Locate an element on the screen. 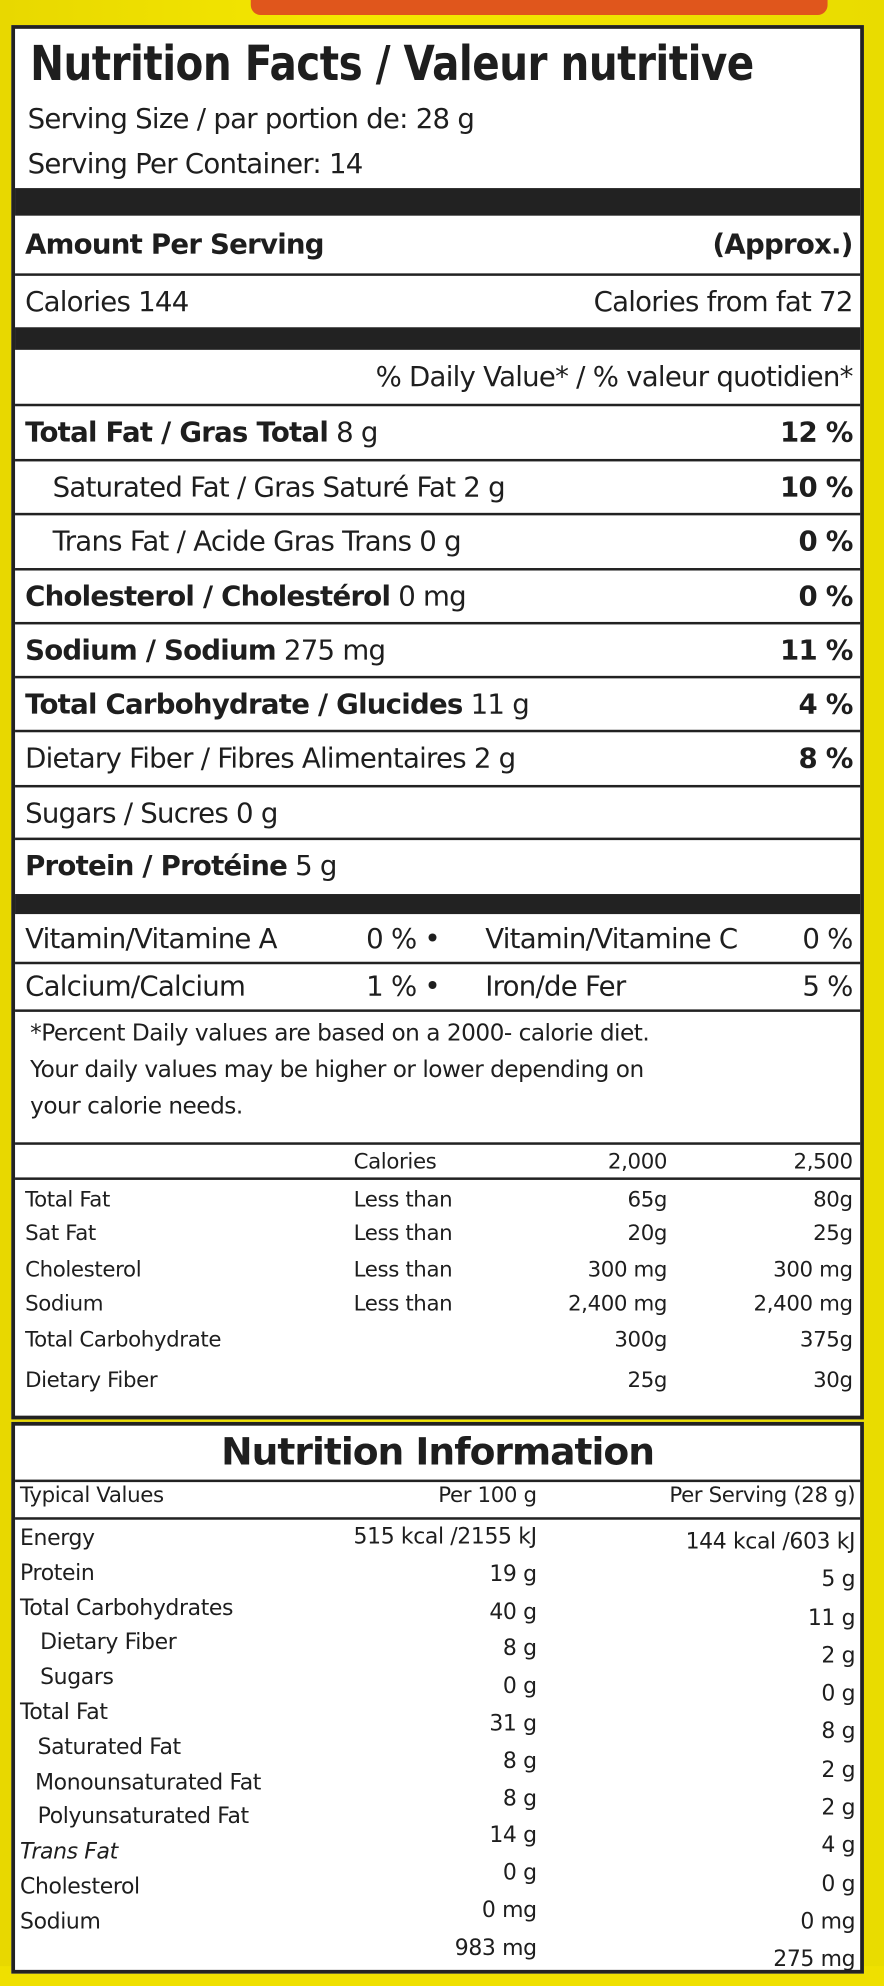  vitamin-name: Calcium/Calcium is located at coordinates (135, 987).